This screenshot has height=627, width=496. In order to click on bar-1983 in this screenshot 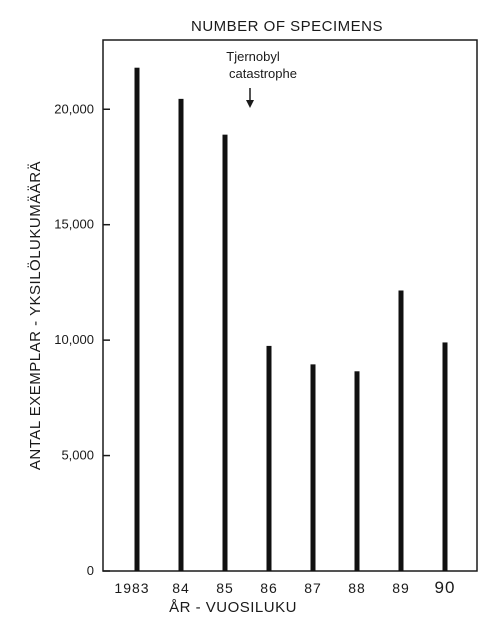, I will do `click(137, 319)`.